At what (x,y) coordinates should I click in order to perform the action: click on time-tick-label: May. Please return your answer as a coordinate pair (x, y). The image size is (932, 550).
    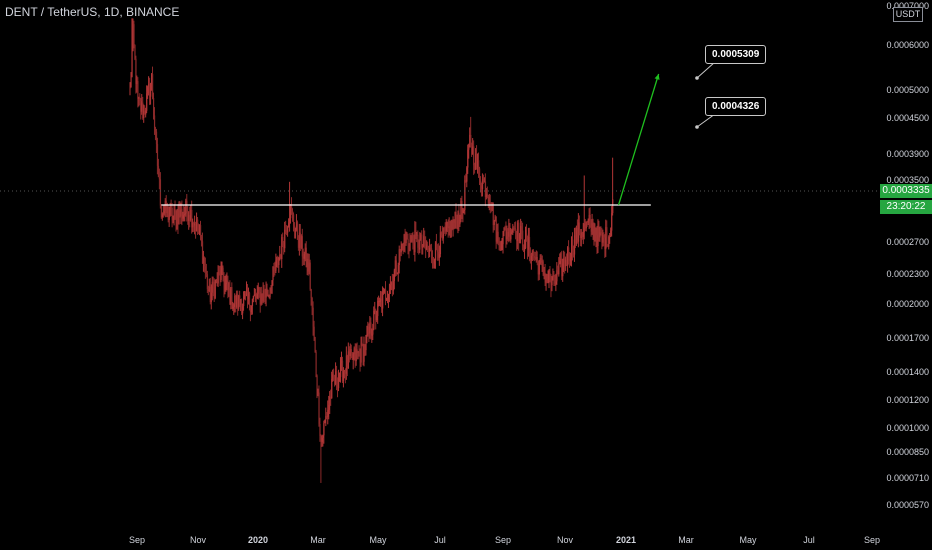
    Looking at the image, I should click on (748, 540).